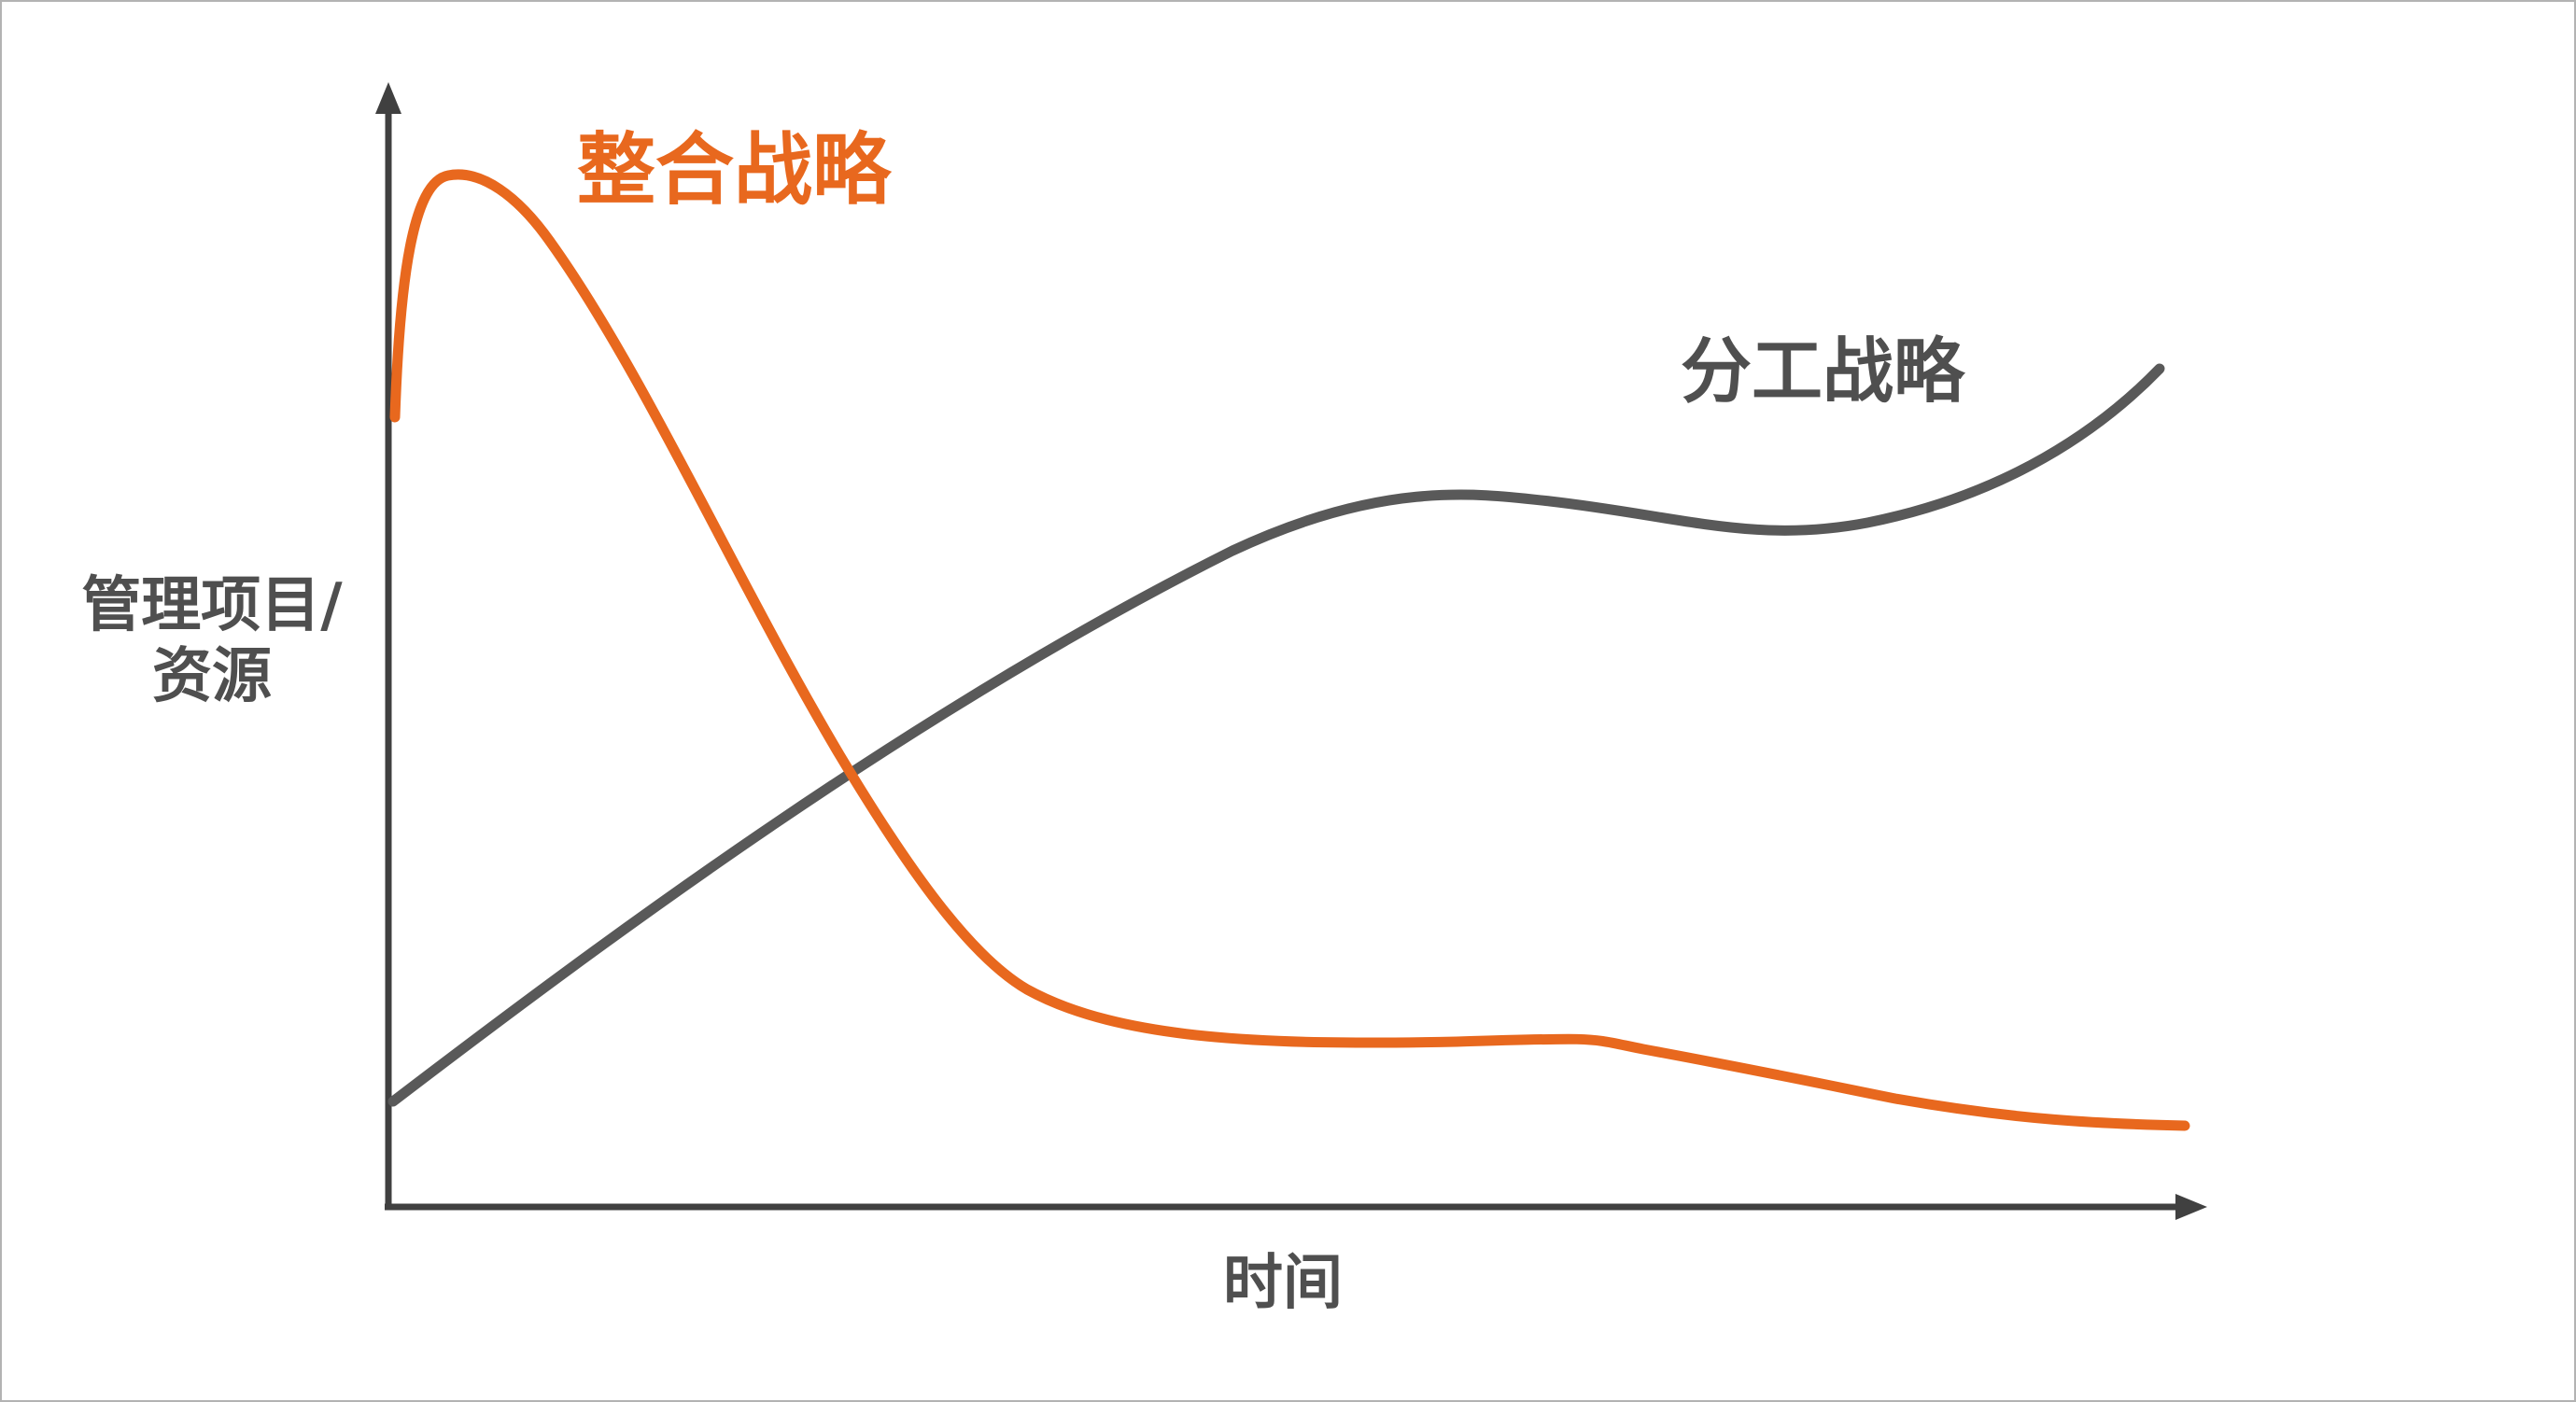  What do you see at coordinates (388, 98) in the screenshot?
I see `y-axis-arrowhead` at bounding box center [388, 98].